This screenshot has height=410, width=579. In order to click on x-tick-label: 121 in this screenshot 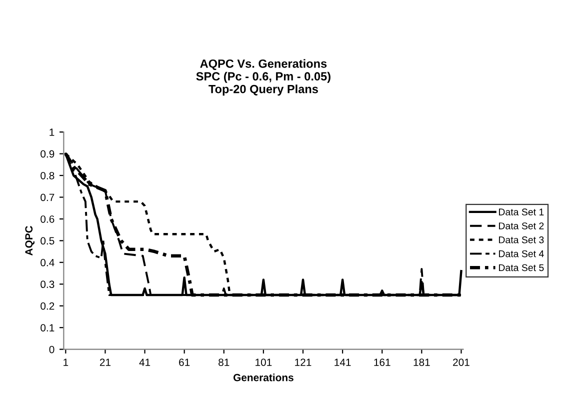, I will do `click(303, 362)`.